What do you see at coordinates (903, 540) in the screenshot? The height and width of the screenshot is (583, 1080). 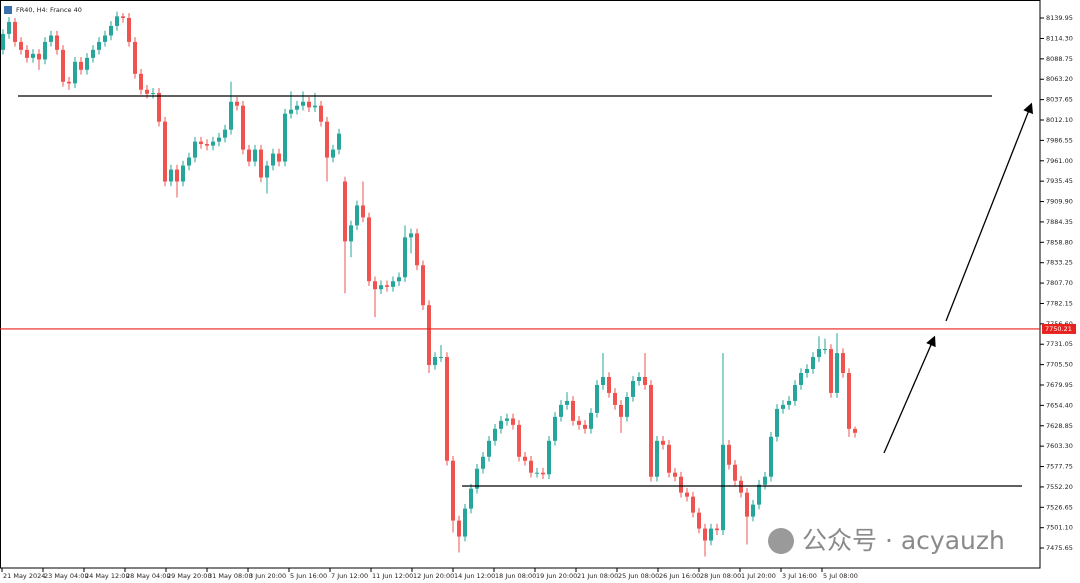 I see `watermark: 公众号 · acyauzh` at bounding box center [903, 540].